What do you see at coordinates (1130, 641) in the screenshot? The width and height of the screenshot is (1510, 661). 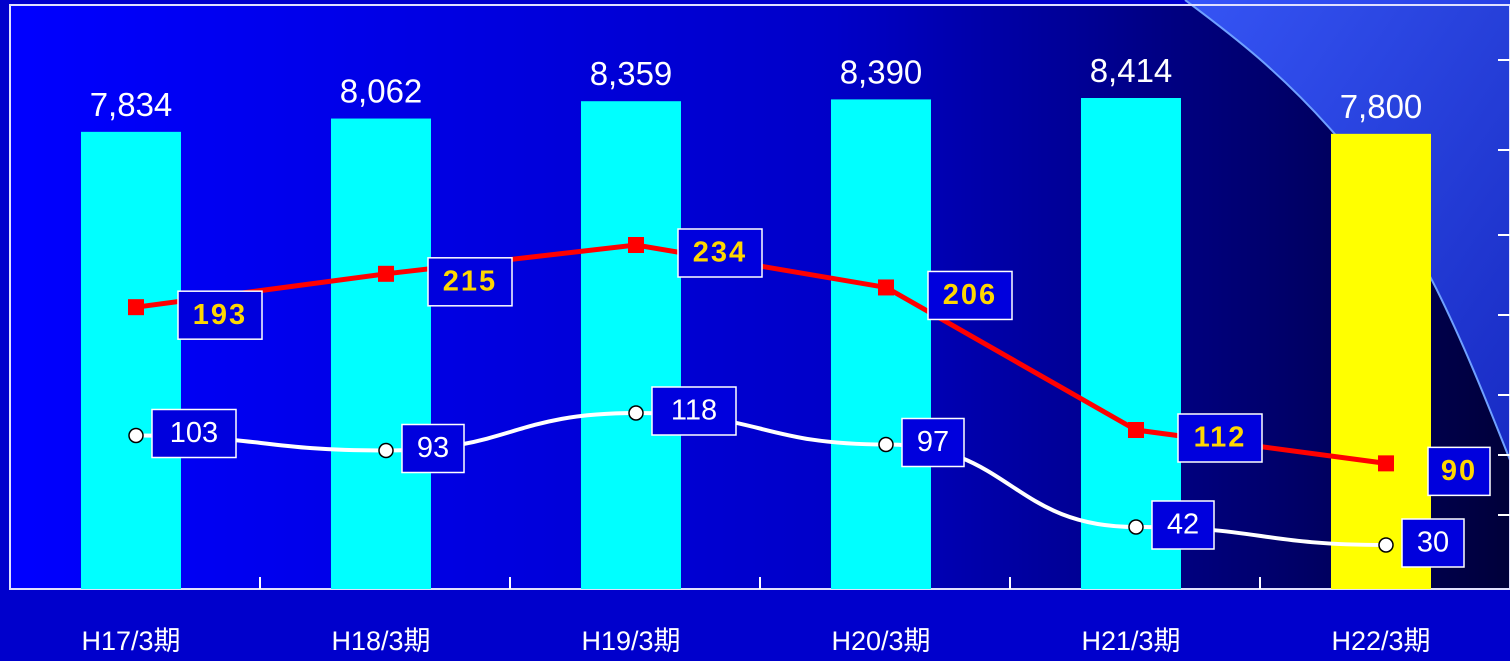 I see `x-axis-label: H21/3期` at bounding box center [1130, 641].